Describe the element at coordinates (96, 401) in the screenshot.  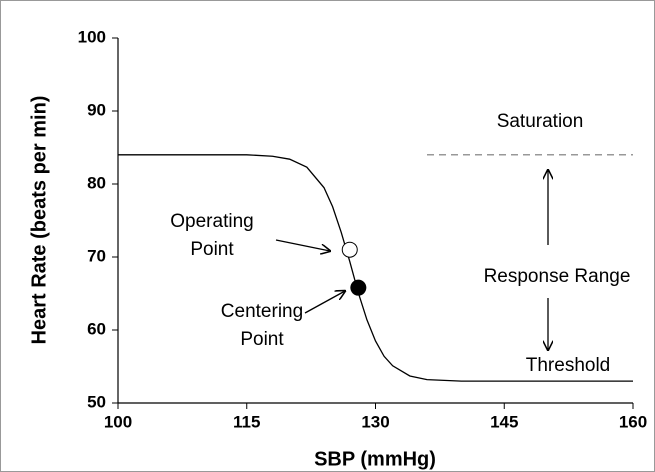
I see `y-tick-label: 50` at that location.